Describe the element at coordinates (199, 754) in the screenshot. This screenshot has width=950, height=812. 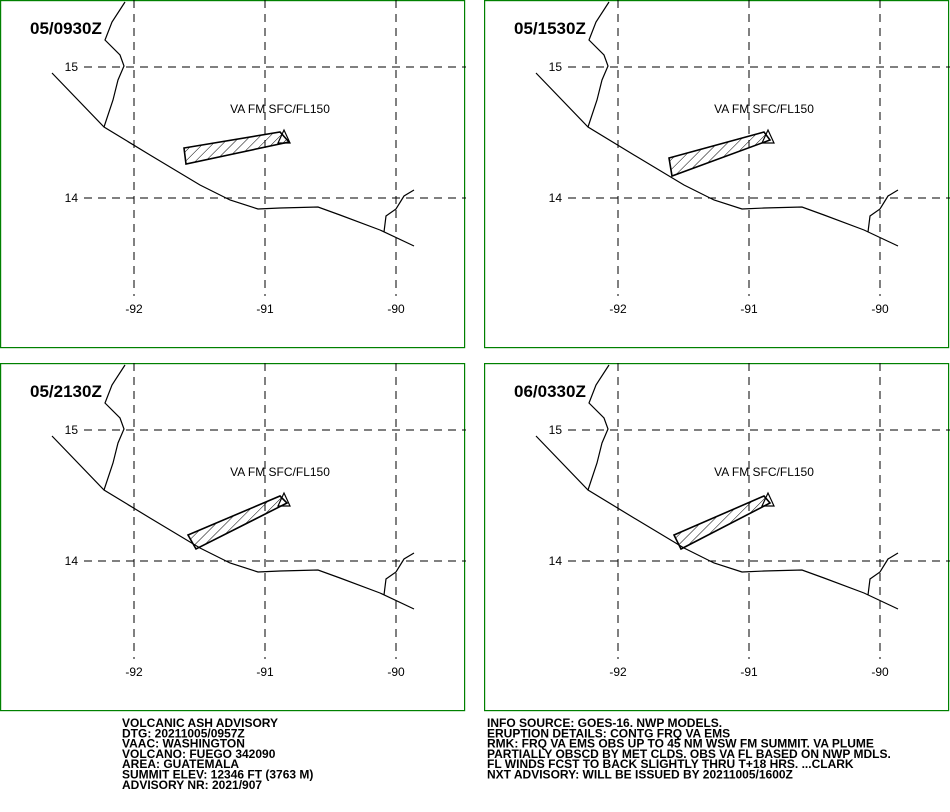
I see `advisory-line: VOLCANO: FUEGO 342090` at that location.